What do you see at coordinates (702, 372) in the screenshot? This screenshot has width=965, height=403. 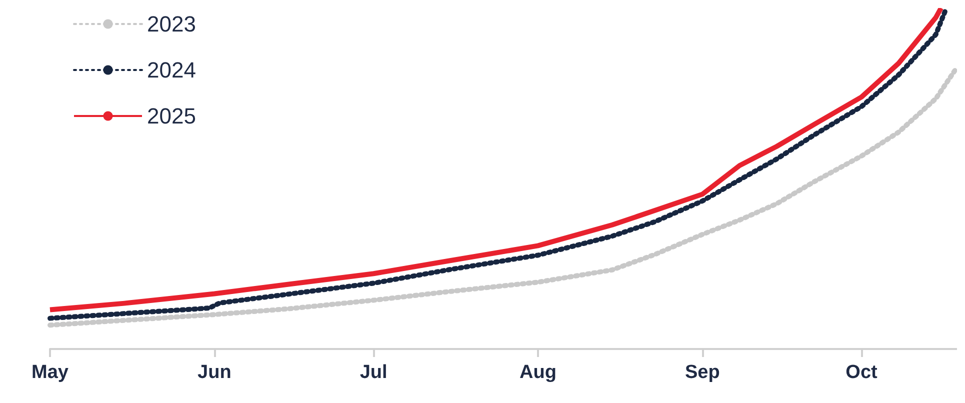 I see `x-tick-label: Sep` at bounding box center [702, 372].